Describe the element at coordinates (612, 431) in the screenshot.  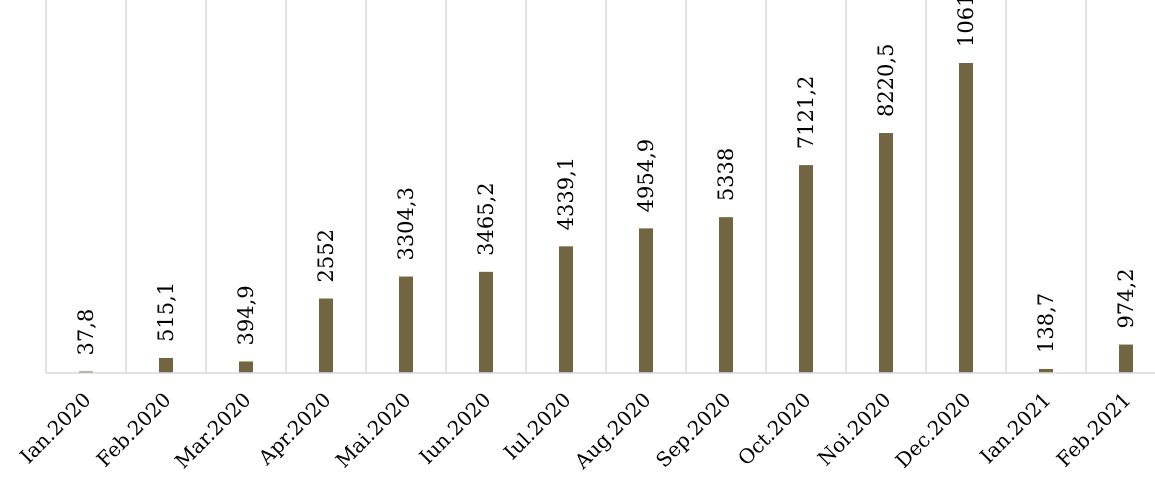
I see `x-tick-label: Aug.2020` at that location.